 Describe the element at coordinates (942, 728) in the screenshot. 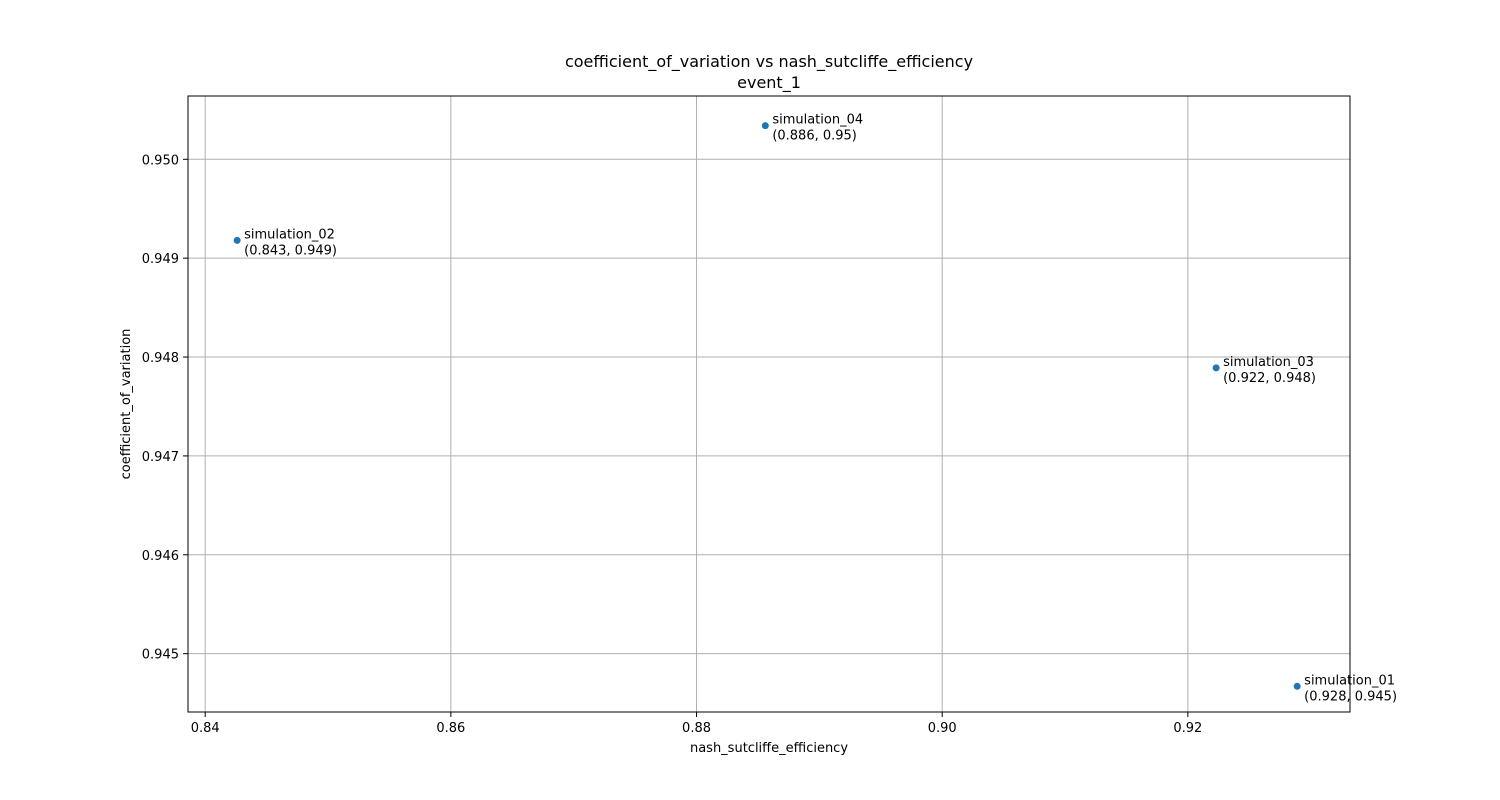

I see `x-tick-label: 0.90` at that location.